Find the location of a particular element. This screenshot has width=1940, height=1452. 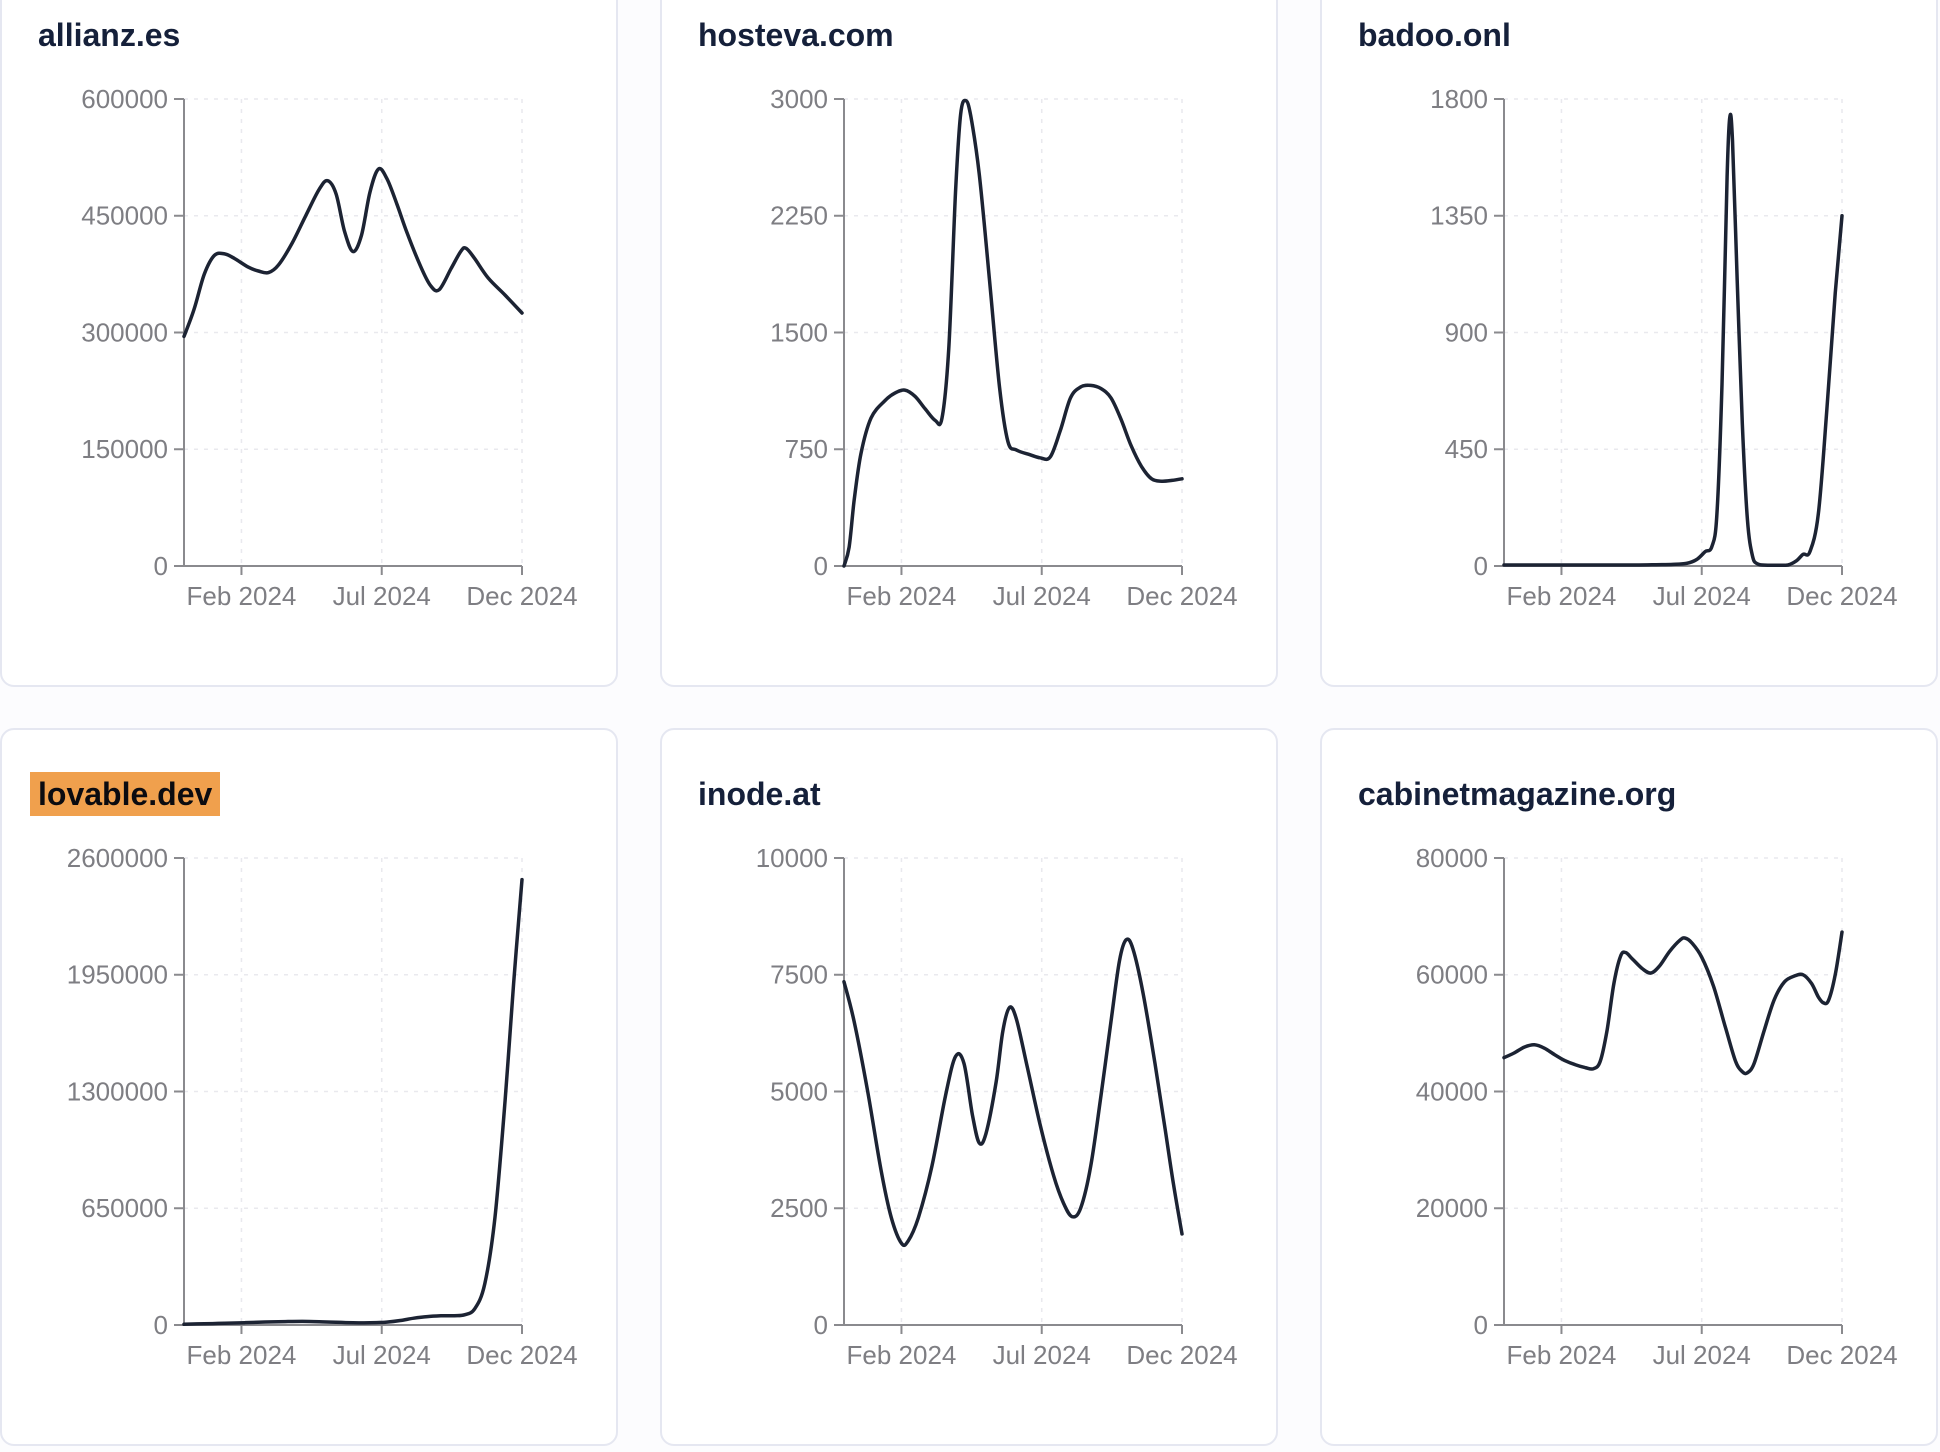

y-tick-label: 600000 is located at coordinates (124, 99).